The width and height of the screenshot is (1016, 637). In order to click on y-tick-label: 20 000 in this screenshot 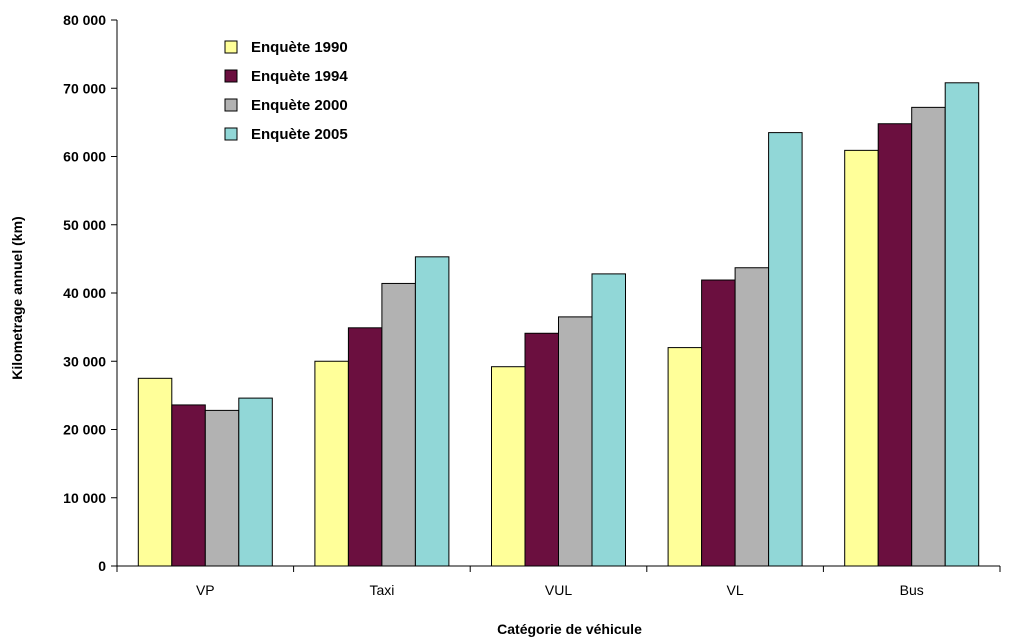, I will do `click(84, 430)`.